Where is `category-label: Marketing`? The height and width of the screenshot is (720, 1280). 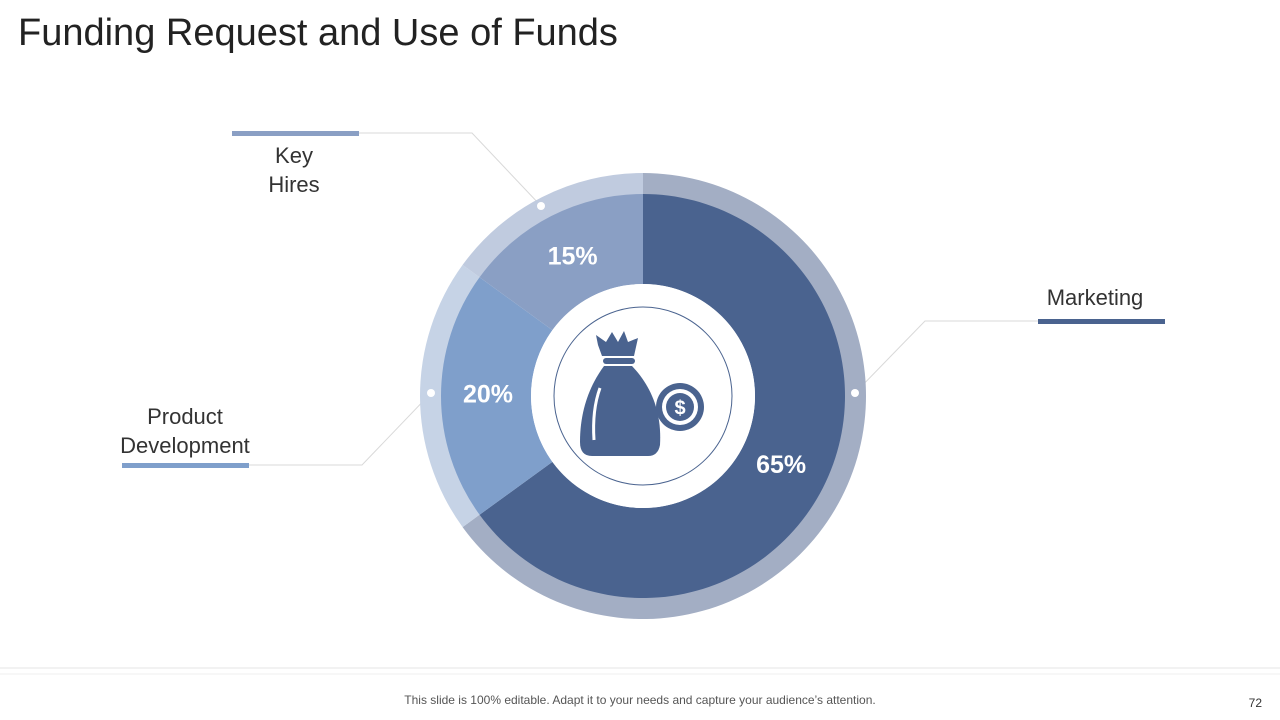 category-label: Marketing is located at coordinates (1095, 297).